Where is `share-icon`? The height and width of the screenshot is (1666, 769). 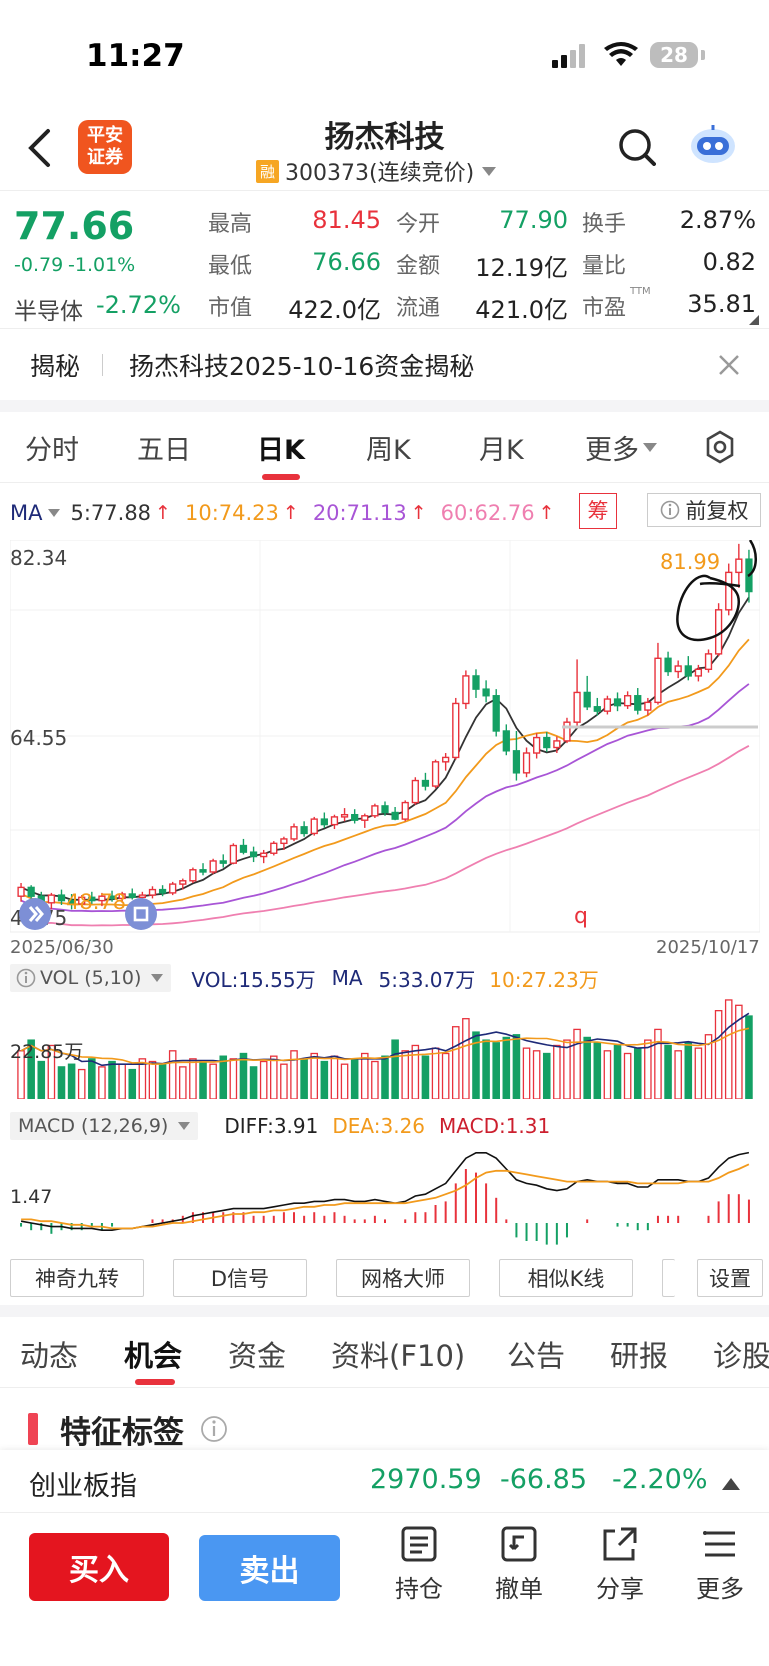
share-icon is located at coordinates (620, 1544).